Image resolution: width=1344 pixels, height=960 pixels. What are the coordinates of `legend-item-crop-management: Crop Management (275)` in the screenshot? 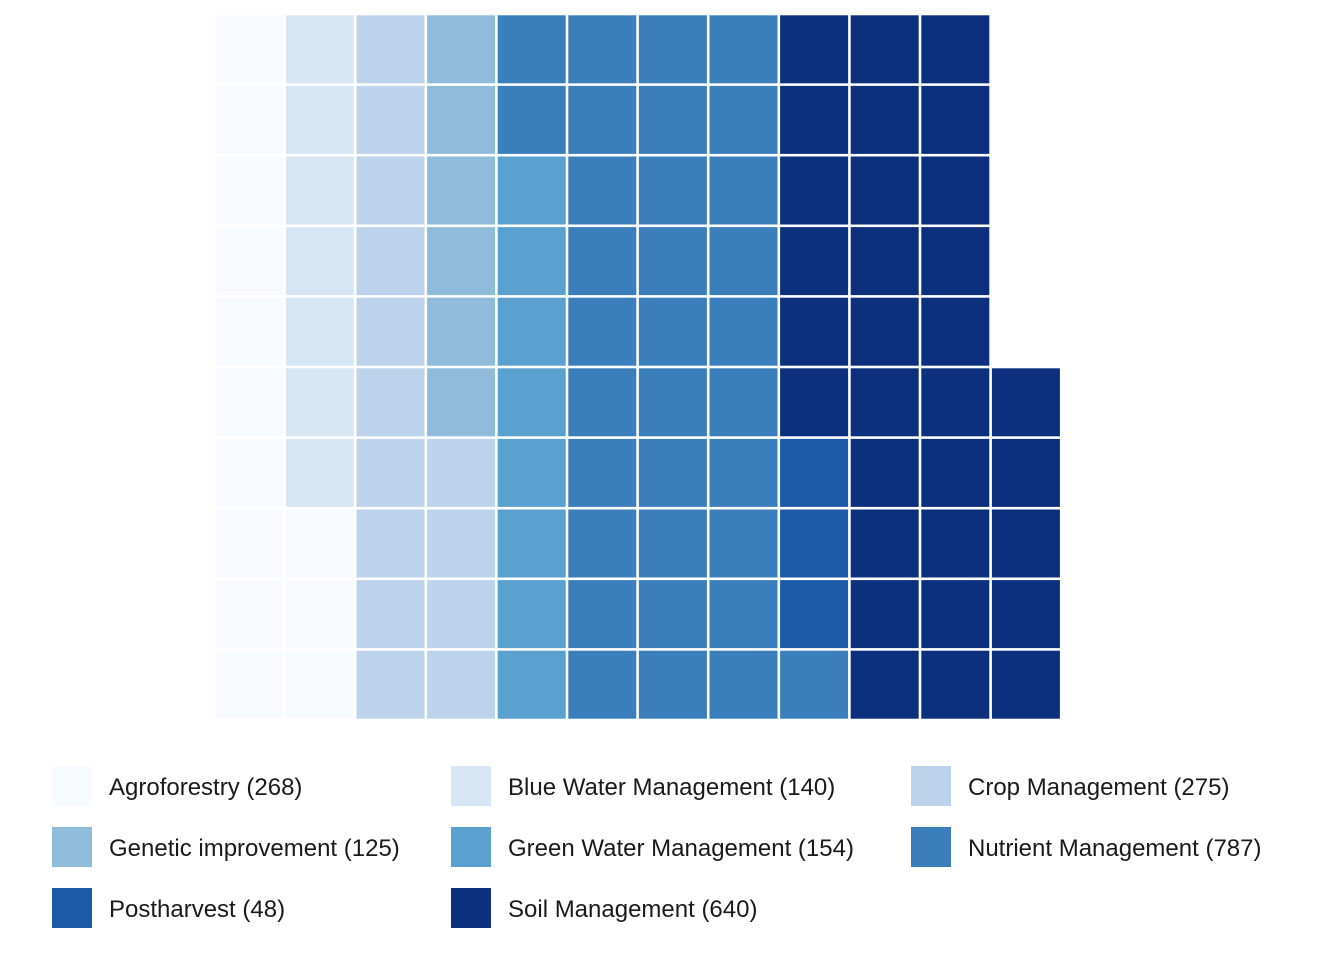 It's located at (1070, 786).